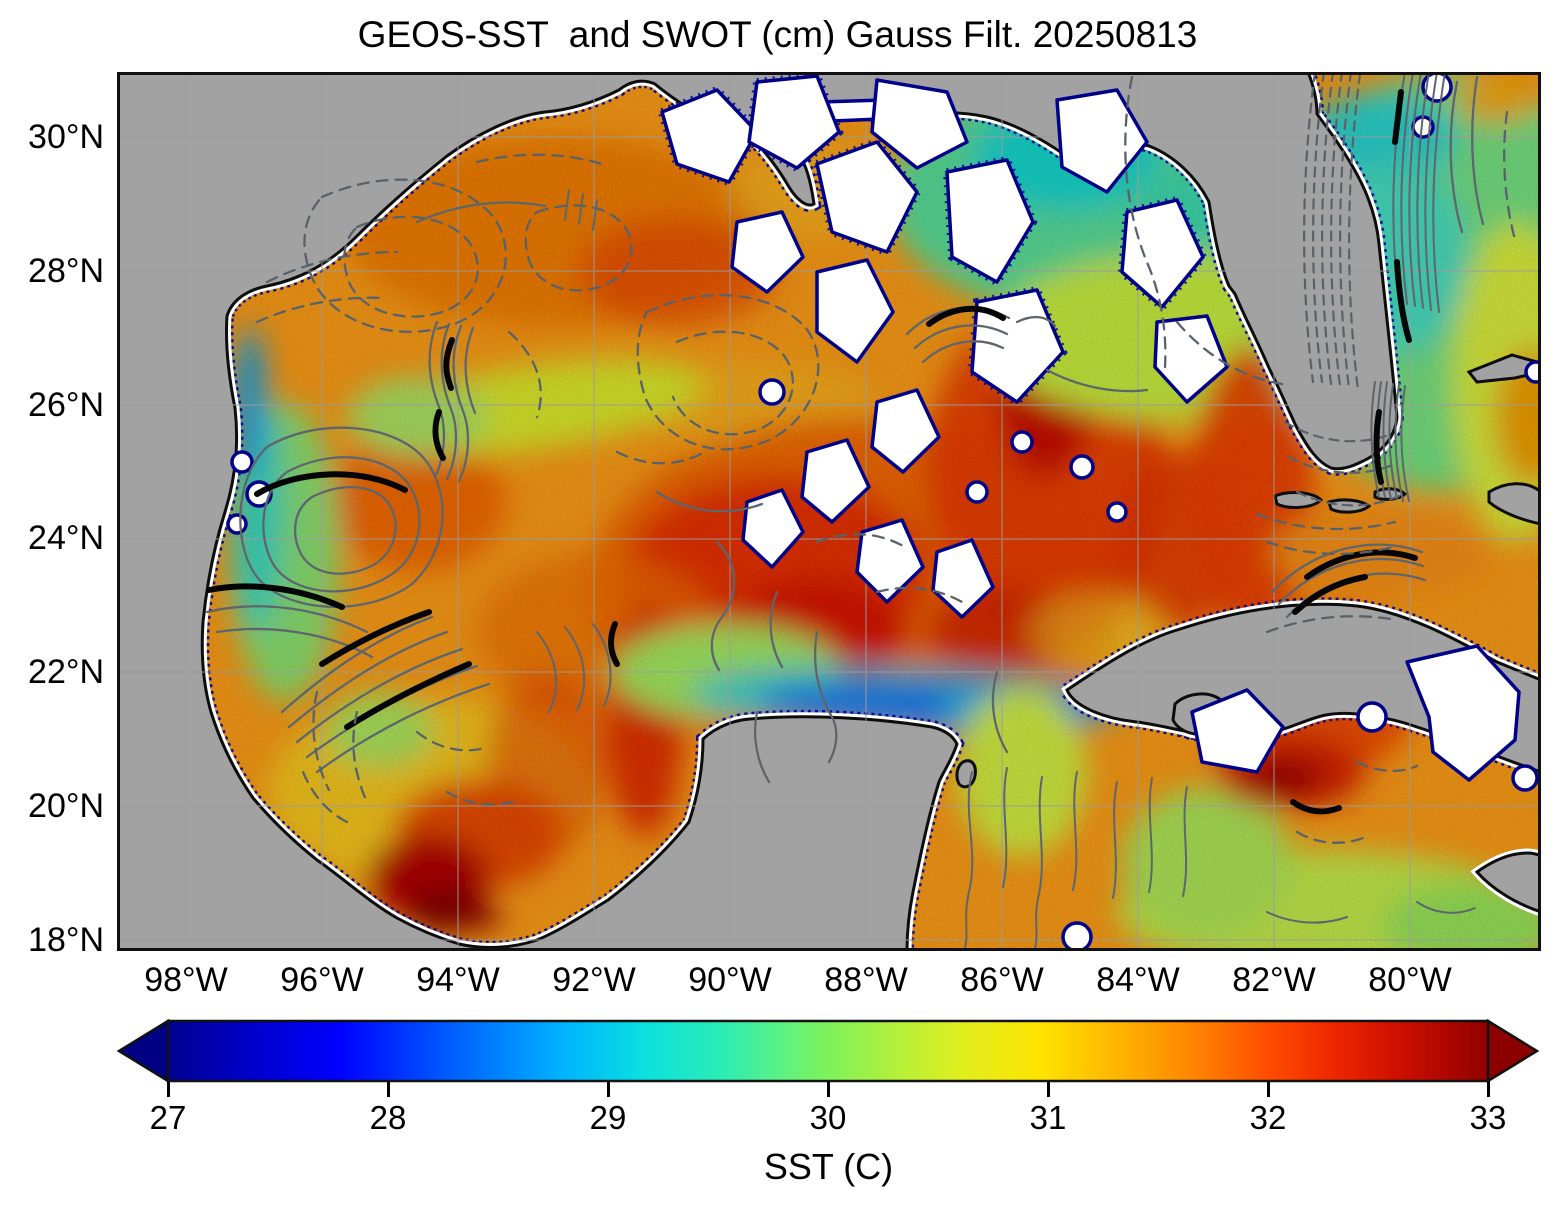 This screenshot has height=1213, width=1555. Describe the element at coordinates (1488, 1117) in the screenshot. I see `colorbar-tick-label: 33` at that location.